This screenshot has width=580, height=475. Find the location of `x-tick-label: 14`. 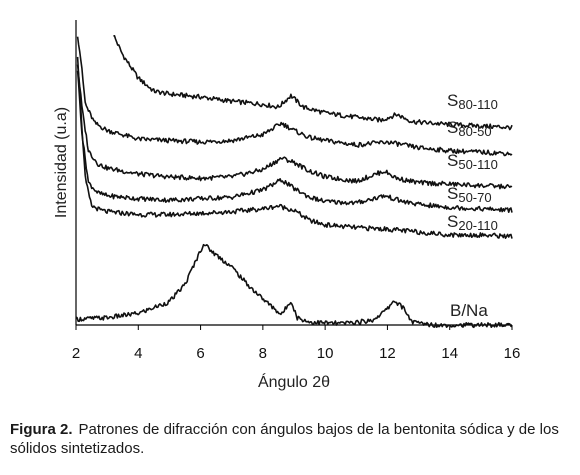

x-tick-label: 14 is located at coordinates (449, 353).